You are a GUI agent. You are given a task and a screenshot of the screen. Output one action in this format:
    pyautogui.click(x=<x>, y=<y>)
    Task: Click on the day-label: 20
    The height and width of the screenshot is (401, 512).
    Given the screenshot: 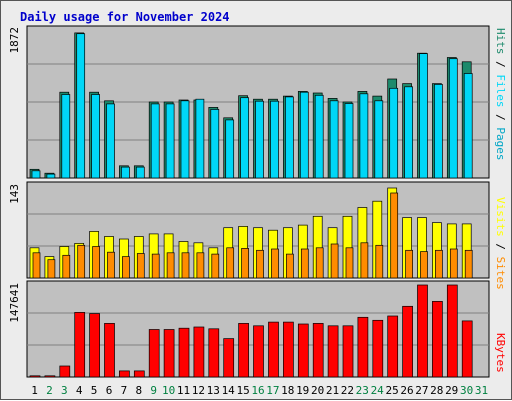 What is the action you would take?
    pyautogui.click(x=317, y=390)
    